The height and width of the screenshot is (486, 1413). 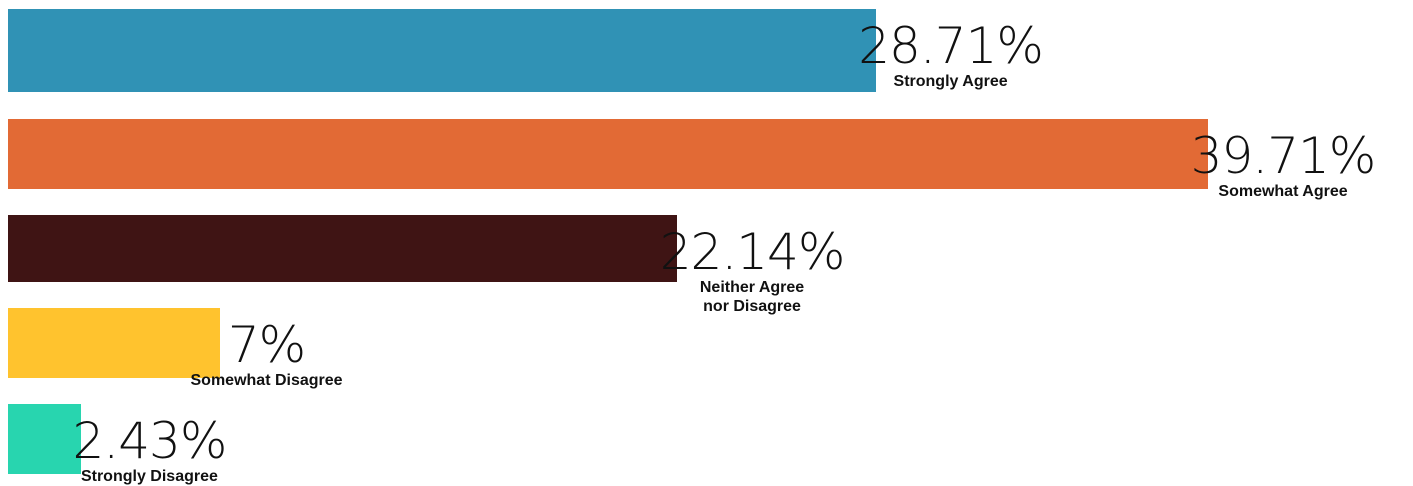 I want to click on bar-label-group: 22.14% Neither Agree nor Disagree, so click(x=752, y=269).